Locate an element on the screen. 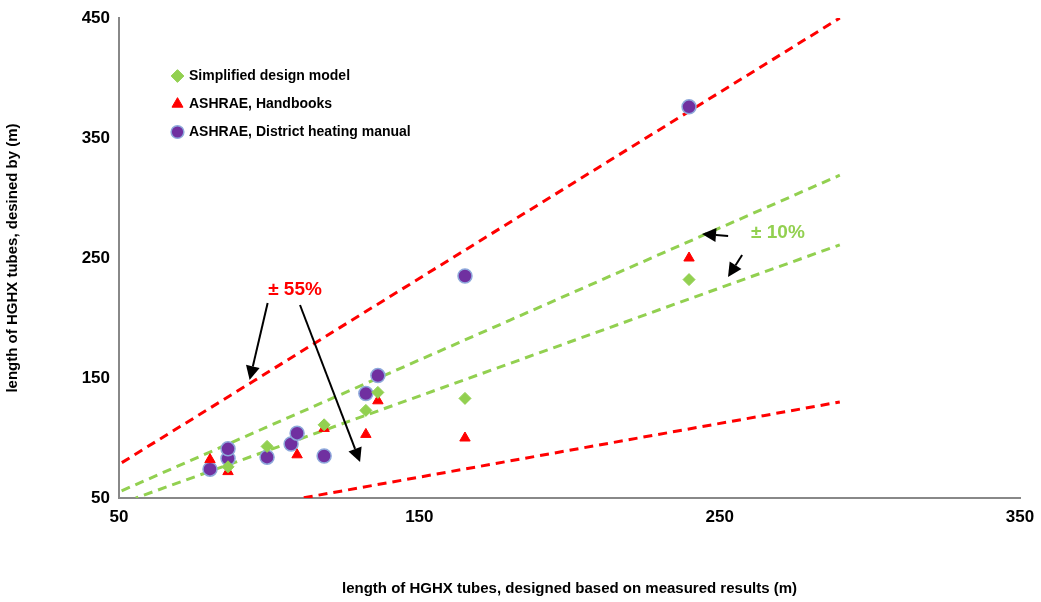  y-tick-label: 150 is located at coordinates (95, 377).